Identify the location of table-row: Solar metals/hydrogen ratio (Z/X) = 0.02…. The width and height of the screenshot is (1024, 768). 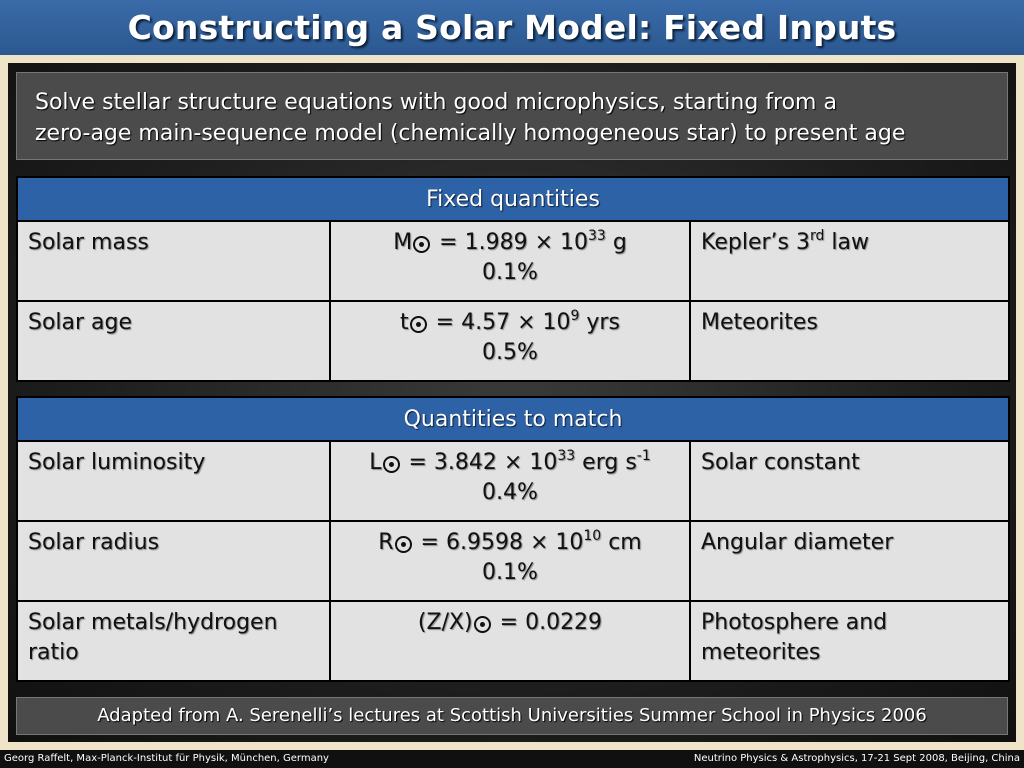
(513, 641).